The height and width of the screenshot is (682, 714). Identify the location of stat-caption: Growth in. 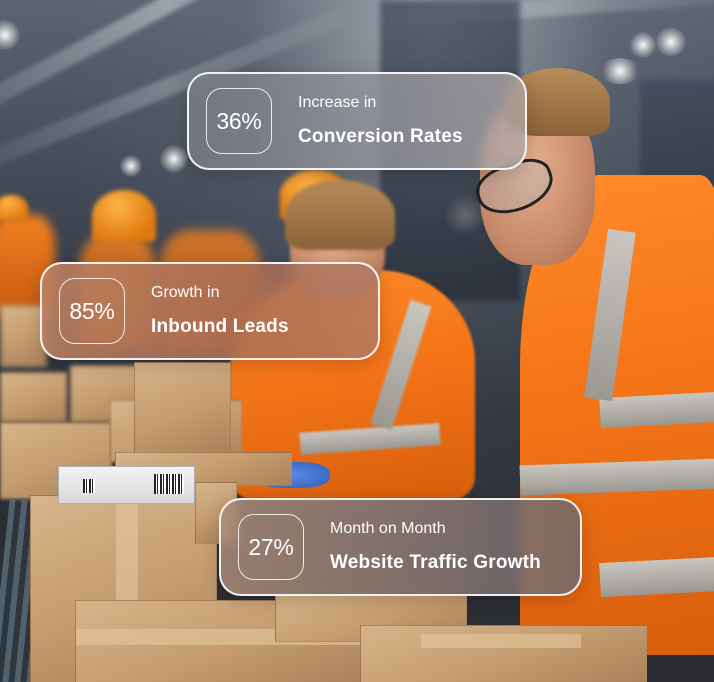
(185, 292).